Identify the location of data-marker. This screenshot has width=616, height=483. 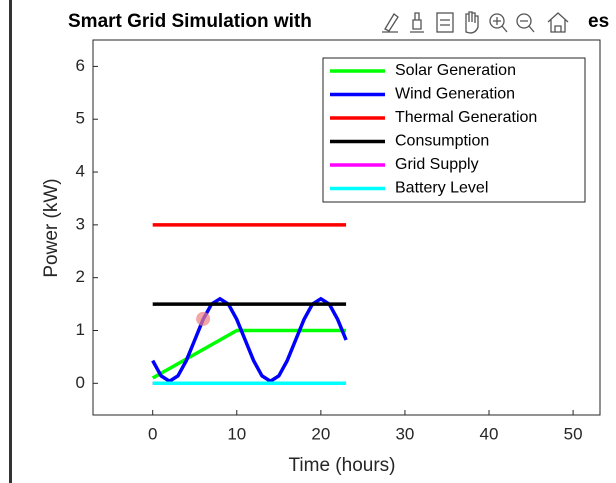
(203, 318).